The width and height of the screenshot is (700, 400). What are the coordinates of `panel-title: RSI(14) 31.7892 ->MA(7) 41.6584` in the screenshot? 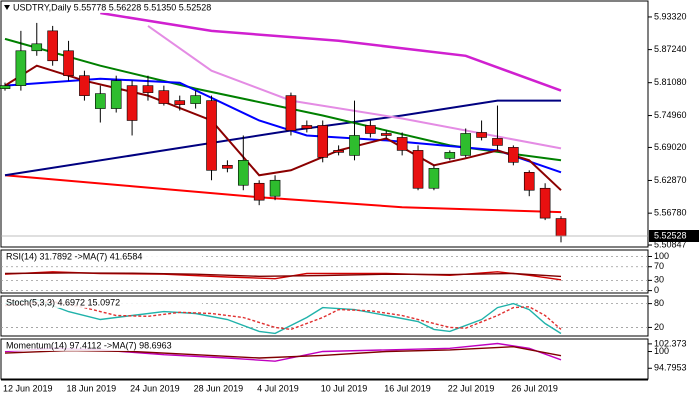 It's located at (74, 256).